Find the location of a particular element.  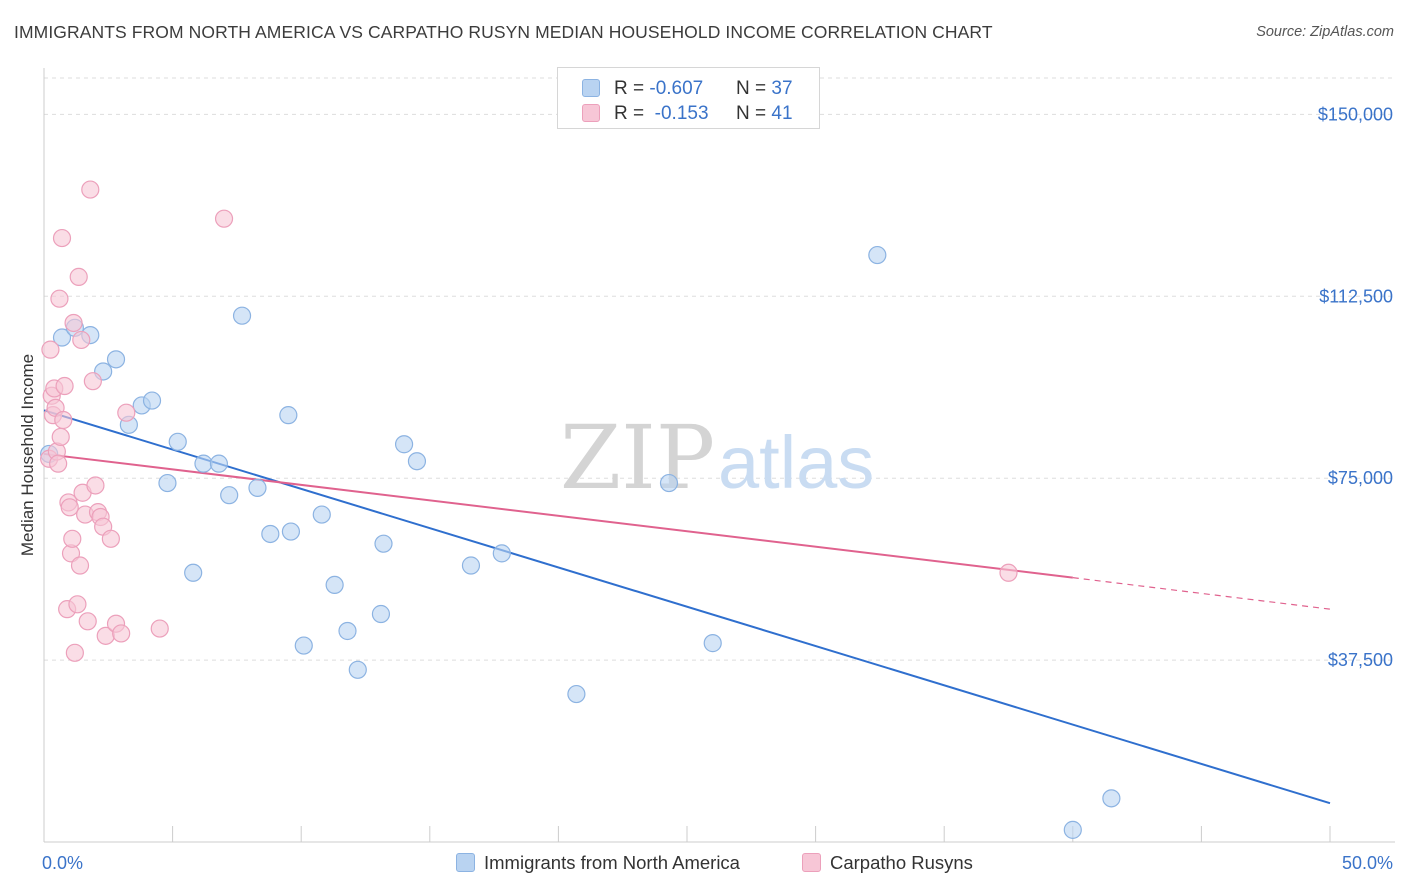

r-statistic: R = -0.607 is located at coordinates (659, 88).